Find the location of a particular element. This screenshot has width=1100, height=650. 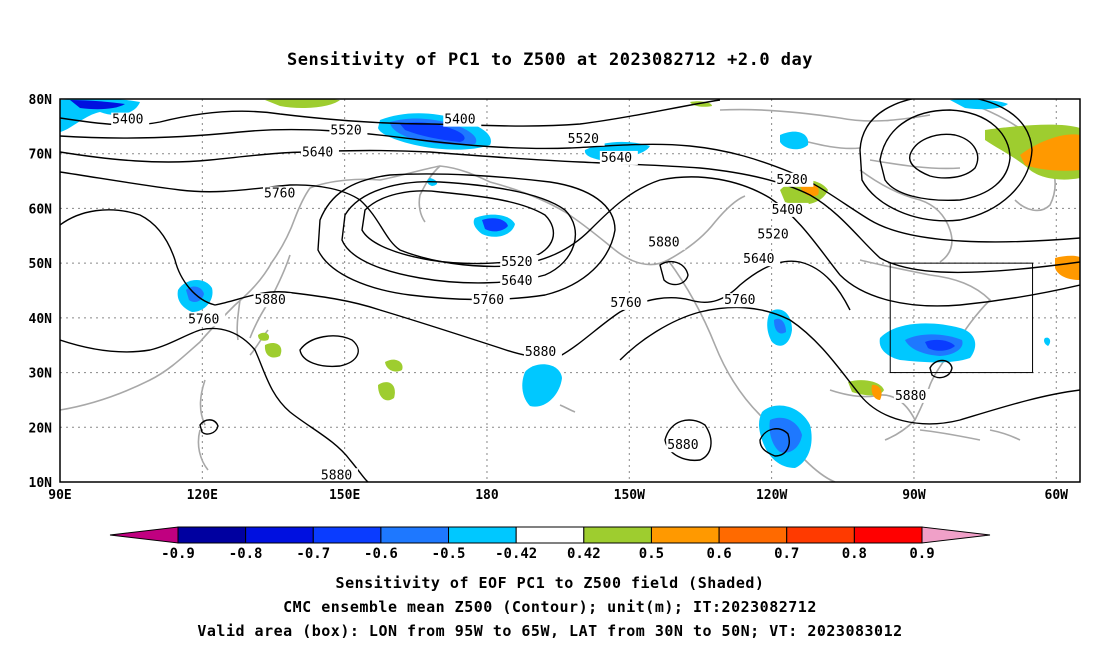

colorbar-tick-label: -0.8 is located at coordinates (246, 554).